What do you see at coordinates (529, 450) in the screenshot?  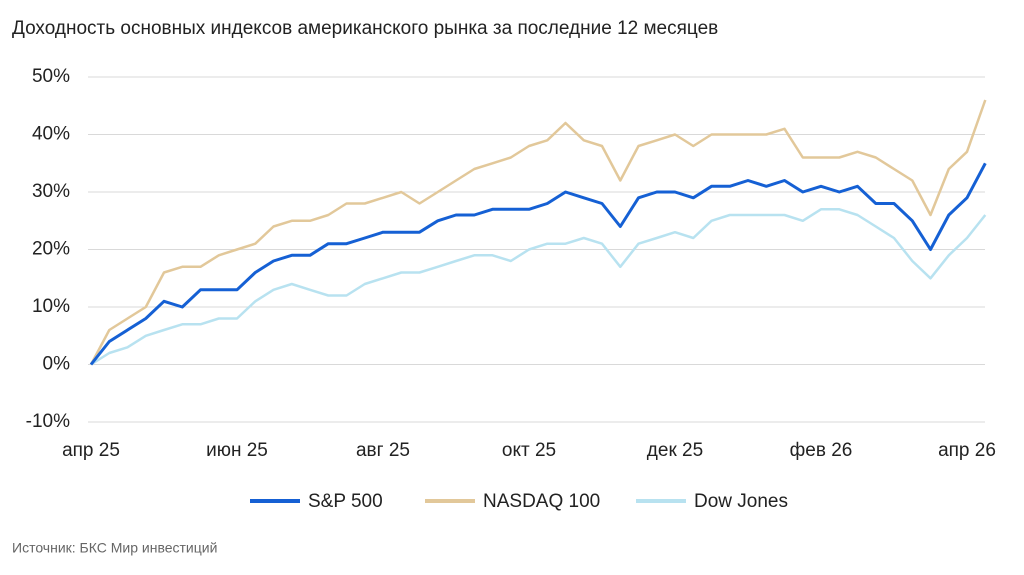 I see `x-tick-label: окт 25` at bounding box center [529, 450].